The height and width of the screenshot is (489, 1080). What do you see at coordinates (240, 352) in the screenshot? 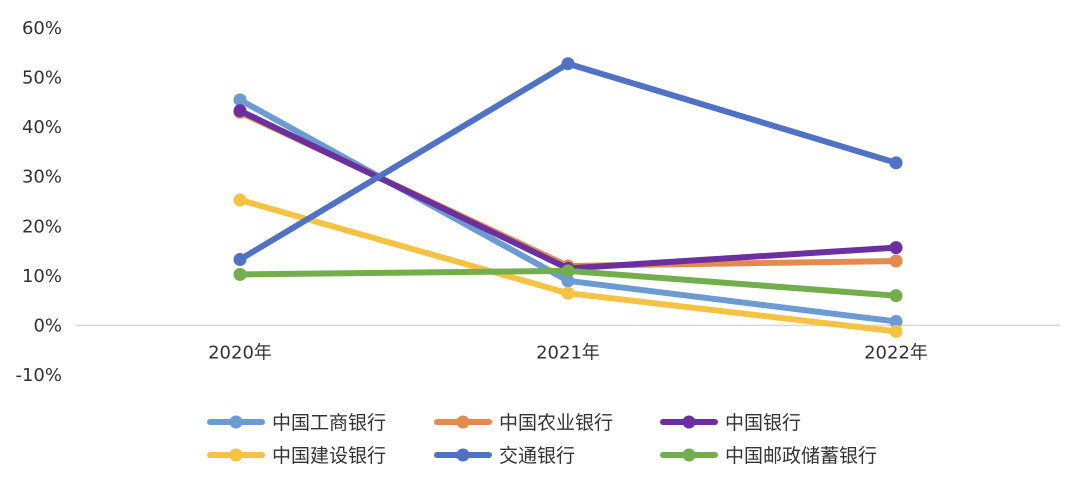
I see `x-tick-label: 2020年` at bounding box center [240, 352].